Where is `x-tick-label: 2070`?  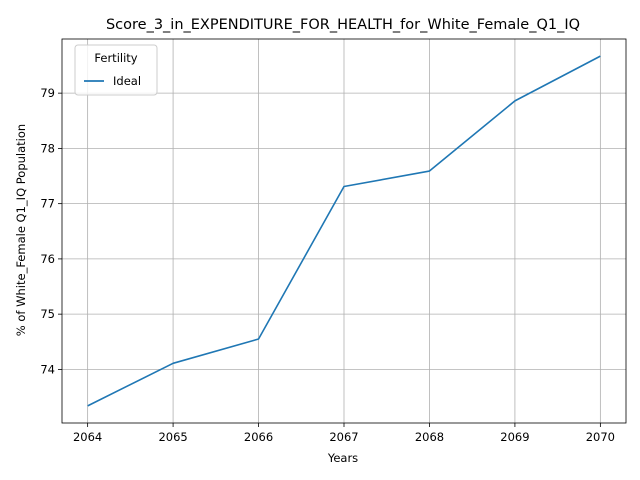
x-tick-label: 2070 is located at coordinates (600, 437).